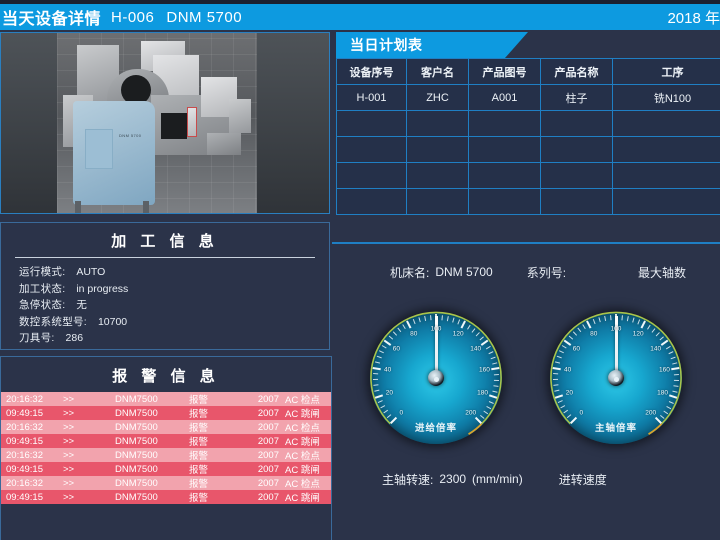 This screenshot has width=720, height=540. I want to click on machine-part-foot-right, so click(146, 207).